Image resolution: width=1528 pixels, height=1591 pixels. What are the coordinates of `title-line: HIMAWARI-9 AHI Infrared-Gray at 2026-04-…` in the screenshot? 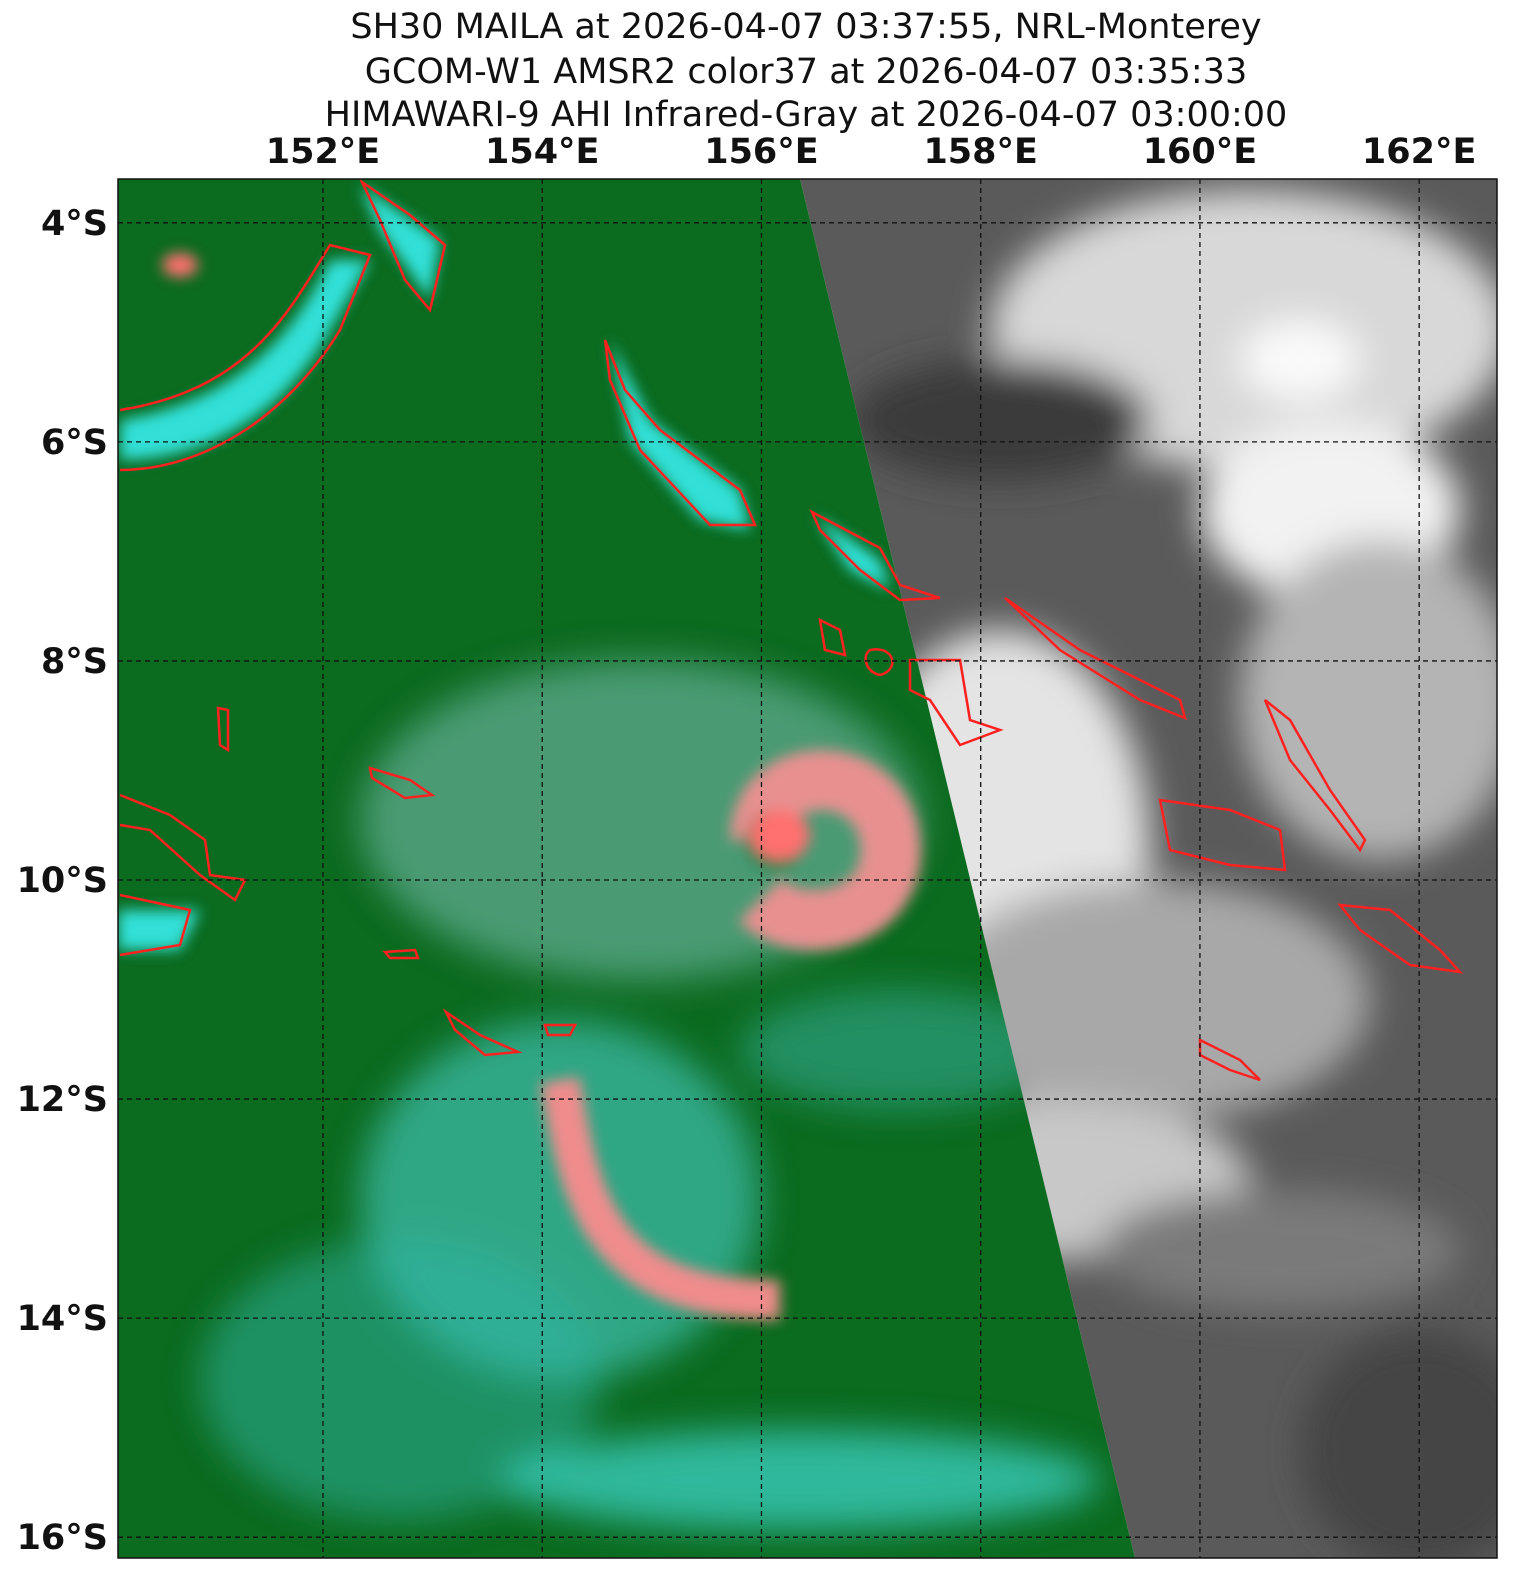 It's located at (806, 115).